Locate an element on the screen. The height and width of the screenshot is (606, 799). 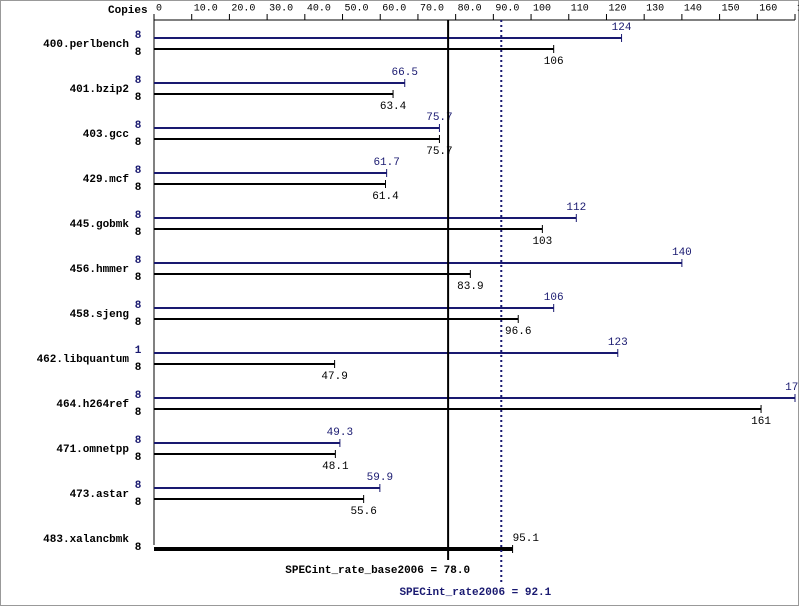
x-tick-label: 70.0 is located at coordinates (432, 9).